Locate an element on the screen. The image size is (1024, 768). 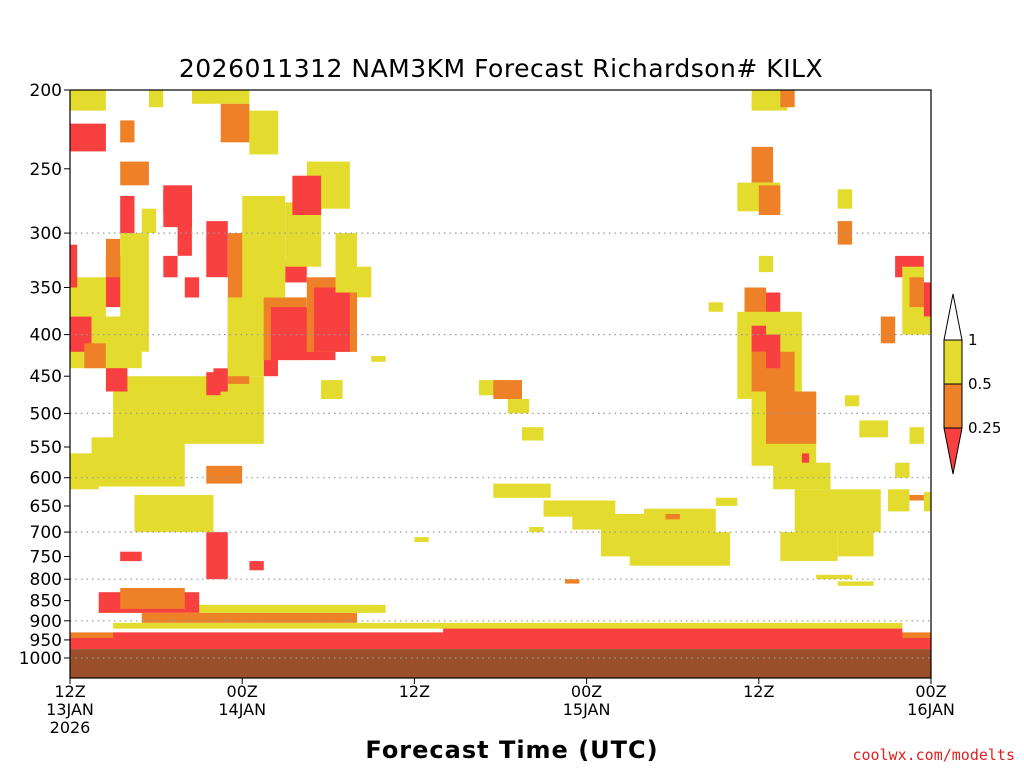
x-tick-label-line: 16JAN is located at coordinates (931, 709).